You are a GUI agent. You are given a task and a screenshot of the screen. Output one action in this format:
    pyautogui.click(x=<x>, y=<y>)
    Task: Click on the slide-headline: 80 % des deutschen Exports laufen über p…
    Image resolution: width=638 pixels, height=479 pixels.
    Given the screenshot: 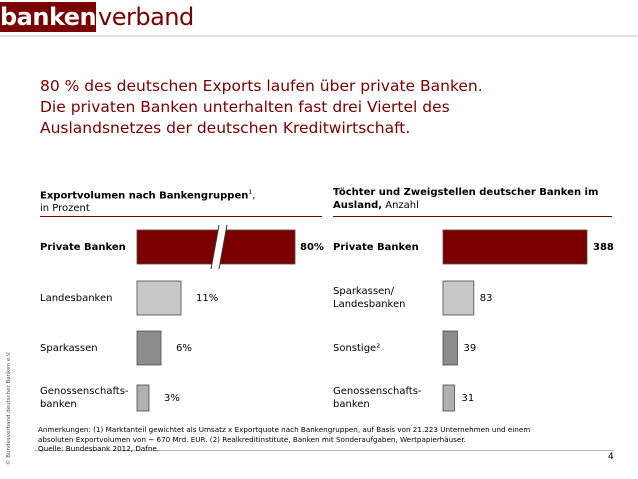 What is the action you would take?
    pyautogui.click(x=330, y=107)
    